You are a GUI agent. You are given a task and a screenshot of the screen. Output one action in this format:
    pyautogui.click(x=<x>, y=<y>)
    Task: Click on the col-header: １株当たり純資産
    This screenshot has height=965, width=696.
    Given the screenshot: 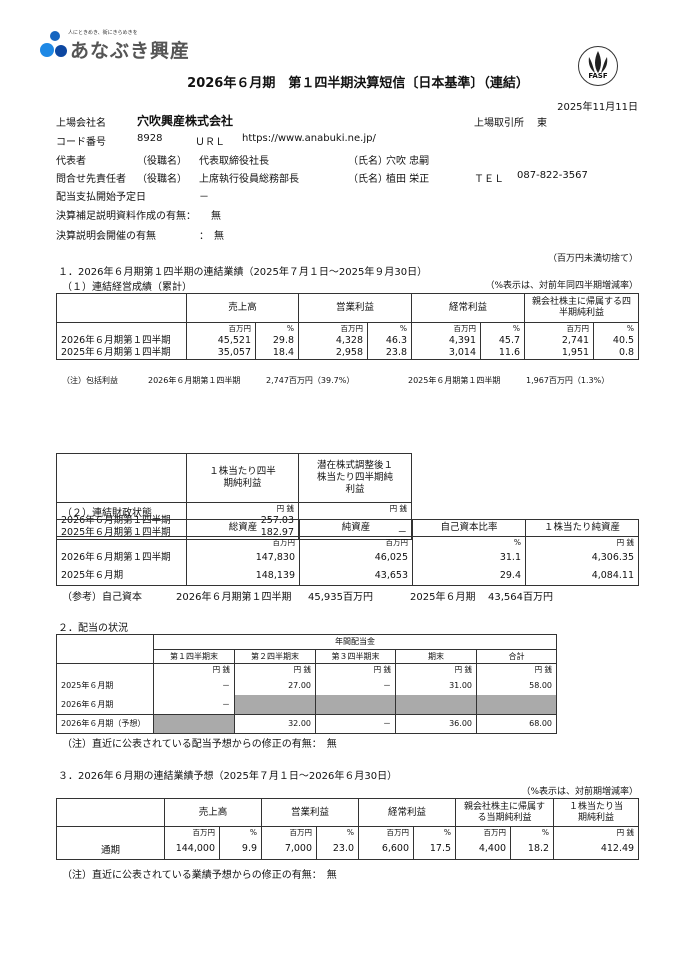 What is the action you would take?
    pyautogui.click(x=582, y=528)
    